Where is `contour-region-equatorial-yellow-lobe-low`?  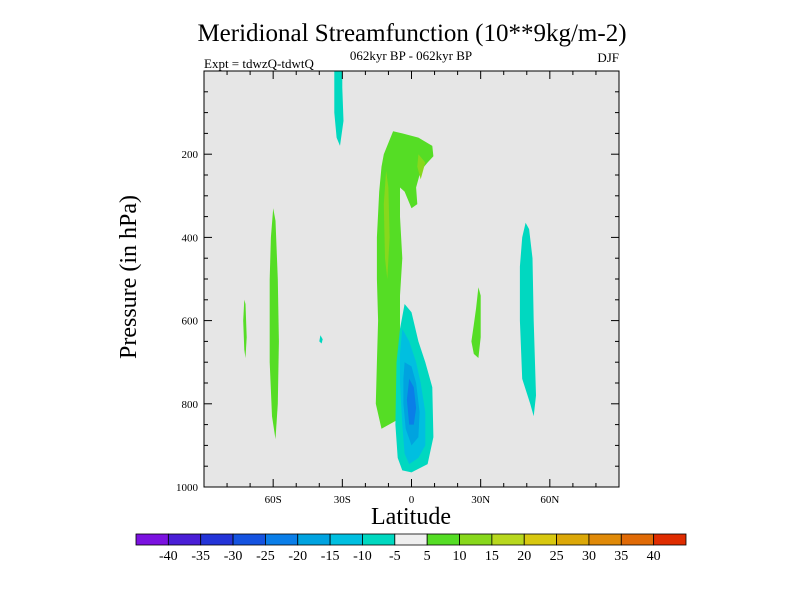
contour-region-equatorial-yellow-lobe-low is located at coordinates (386, 224).